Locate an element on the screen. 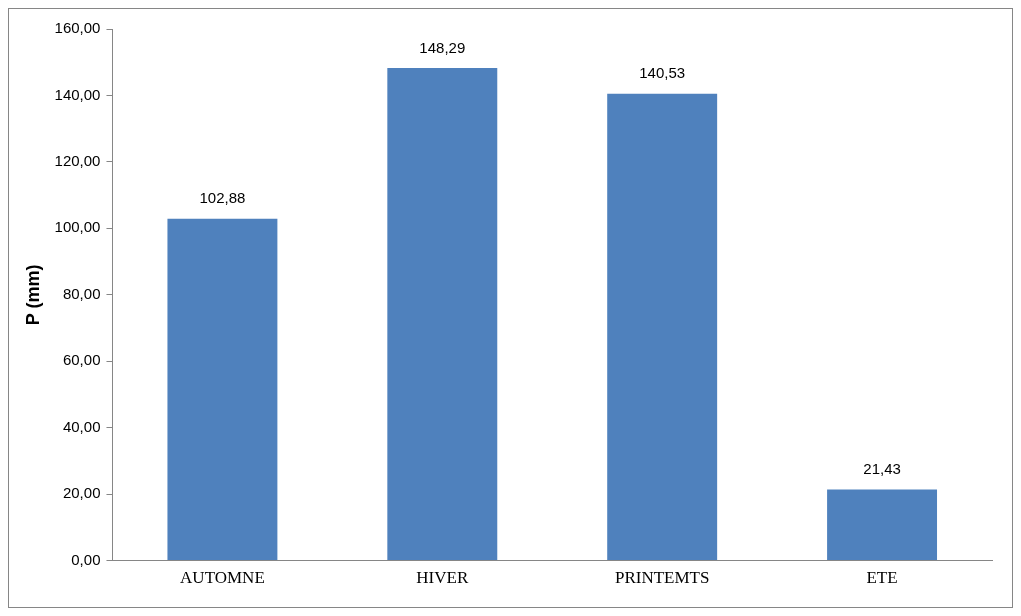 This screenshot has width=1021, height=616. y-tick-label: 120,00 is located at coordinates (77, 161).